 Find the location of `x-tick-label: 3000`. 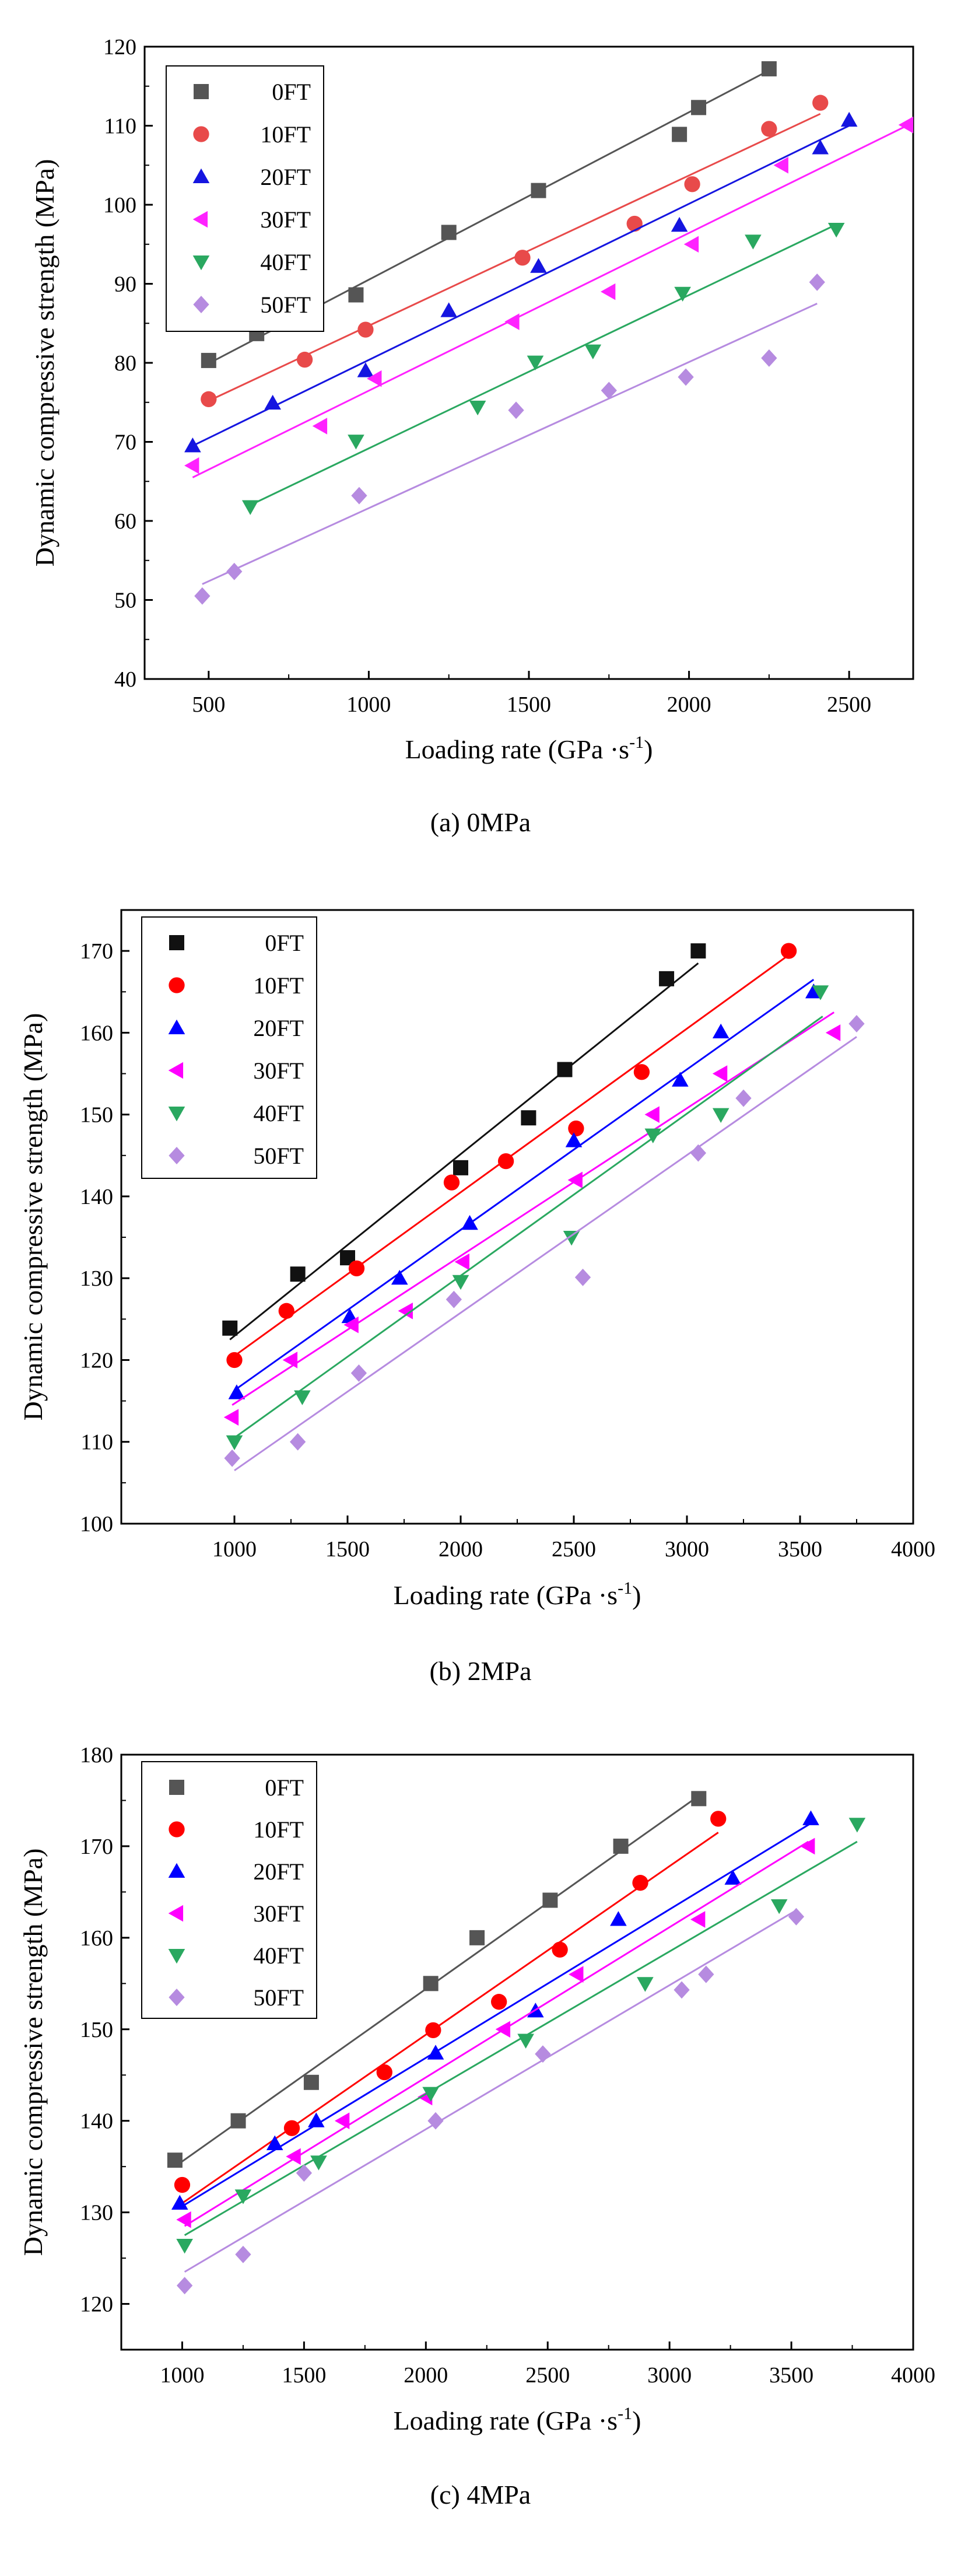

x-tick-label: 3000 is located at coordinates (687, 1549).